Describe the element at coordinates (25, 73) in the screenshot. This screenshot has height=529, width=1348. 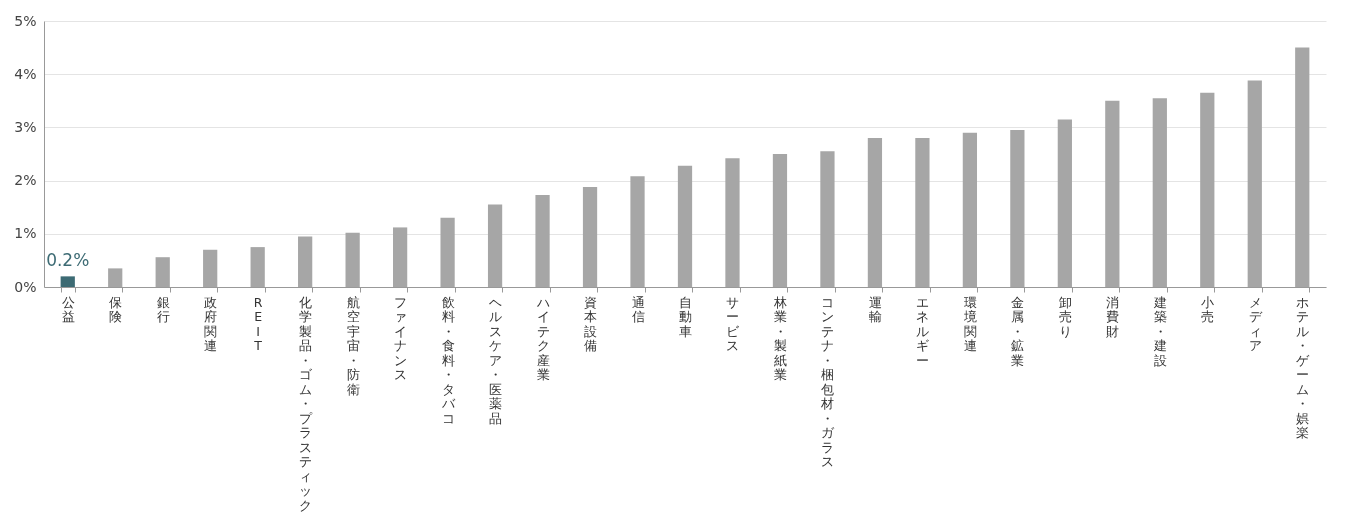
I see `y-tick-label: 4%` at that location.